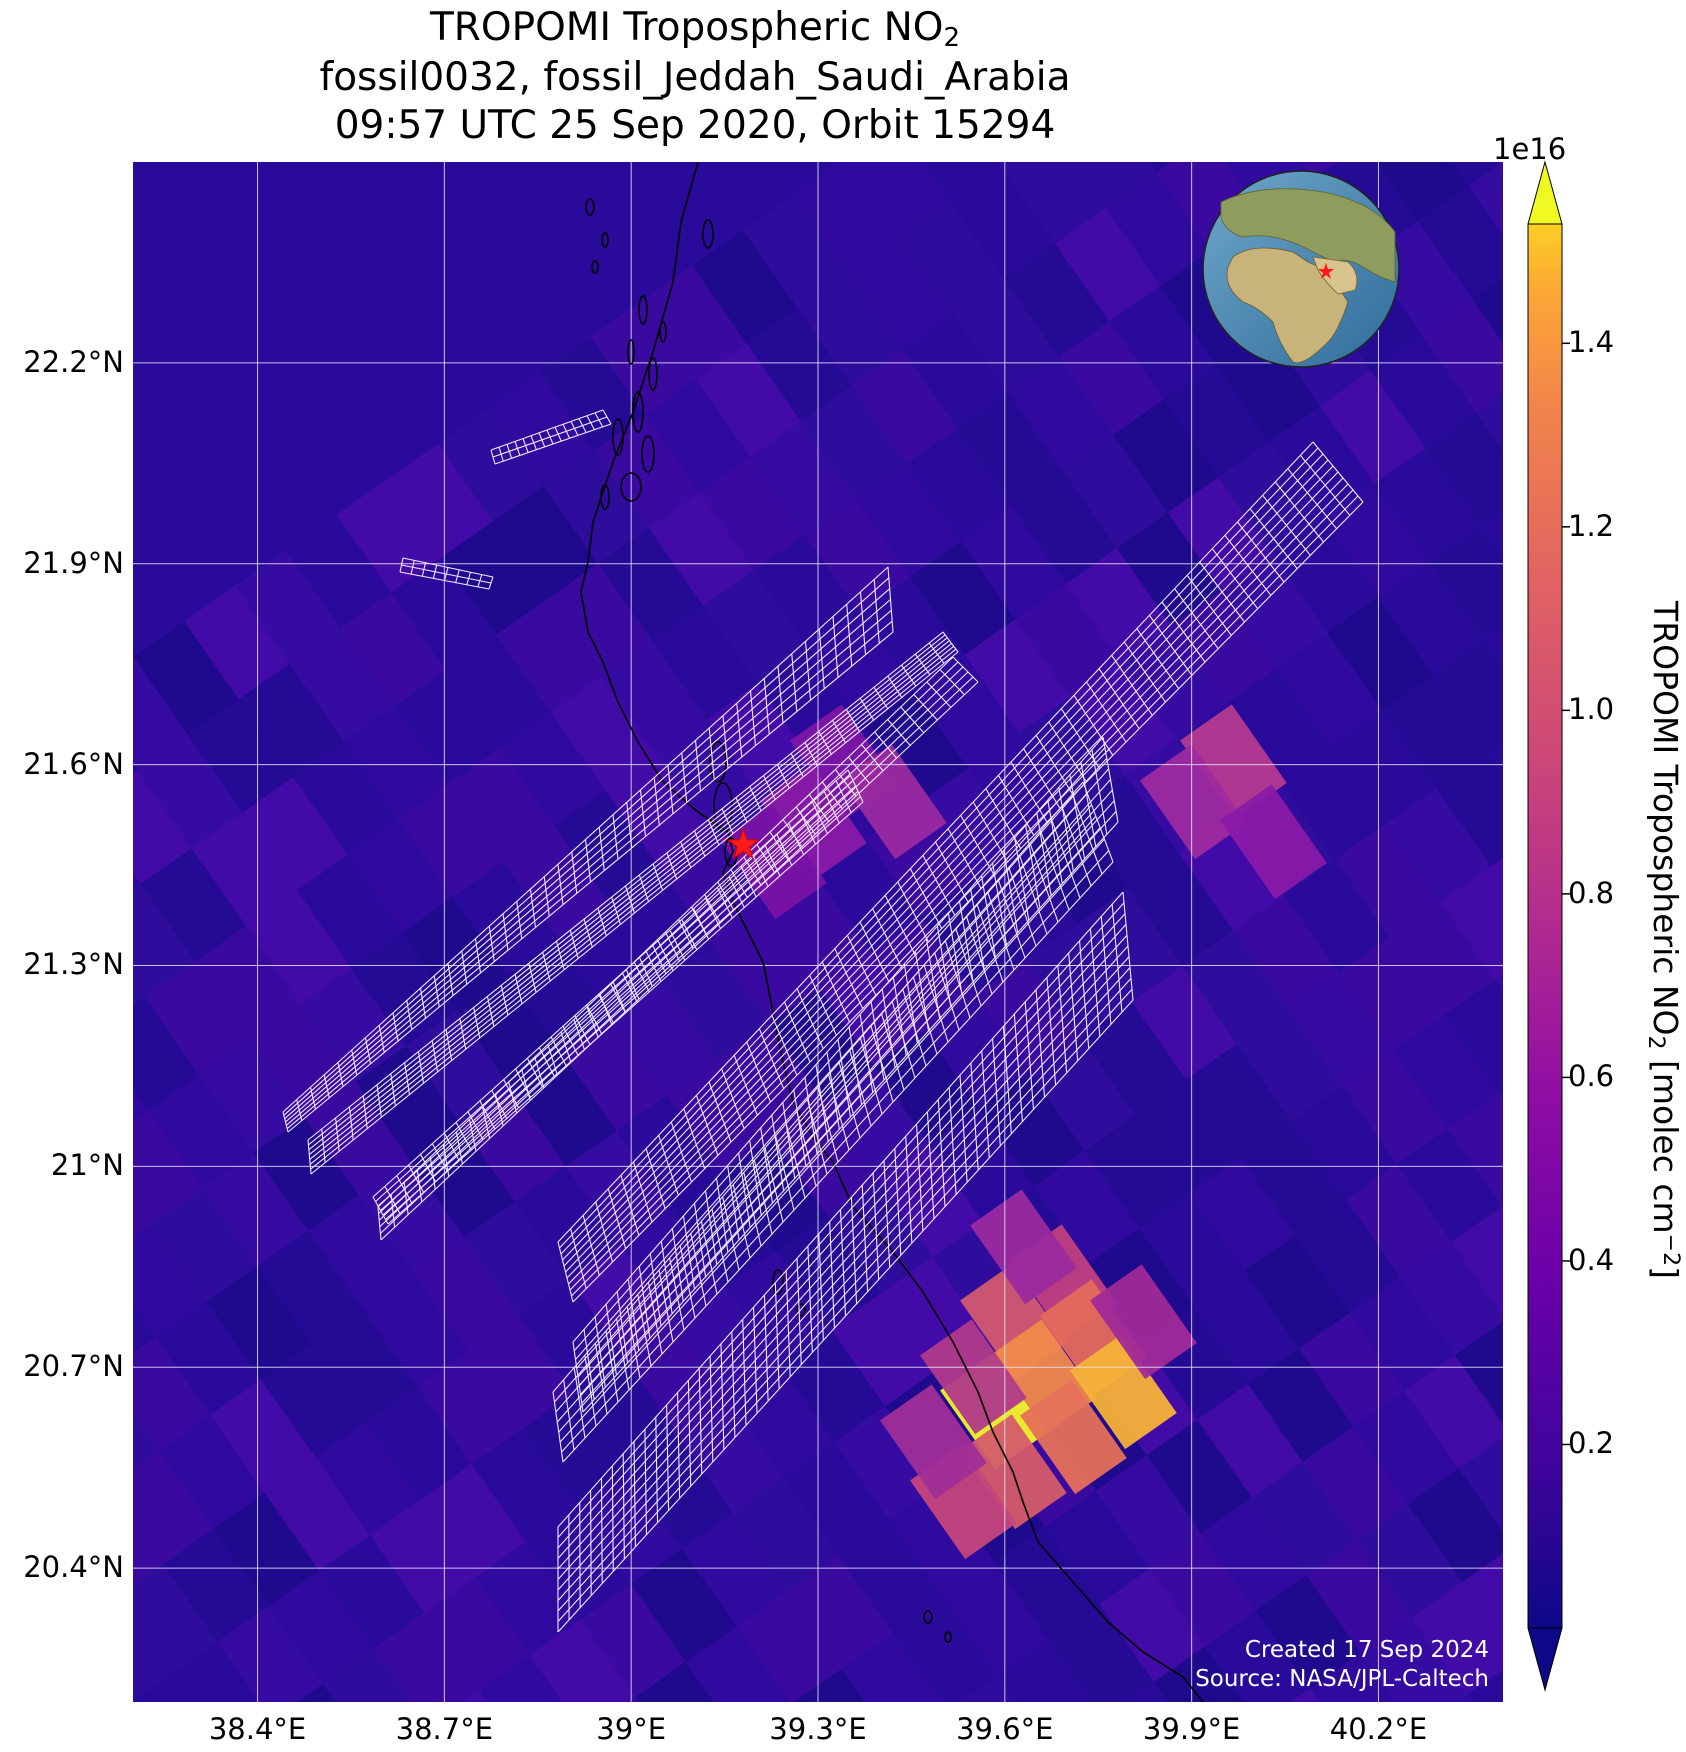 The height and width of the screenshot is (1752, 1686). What do you see at coordinates (1342, 1679) in the screenshot?
I see `source-attribution: Source: NASA/JPL-Caltech` at bounding box center [1342, 1679].